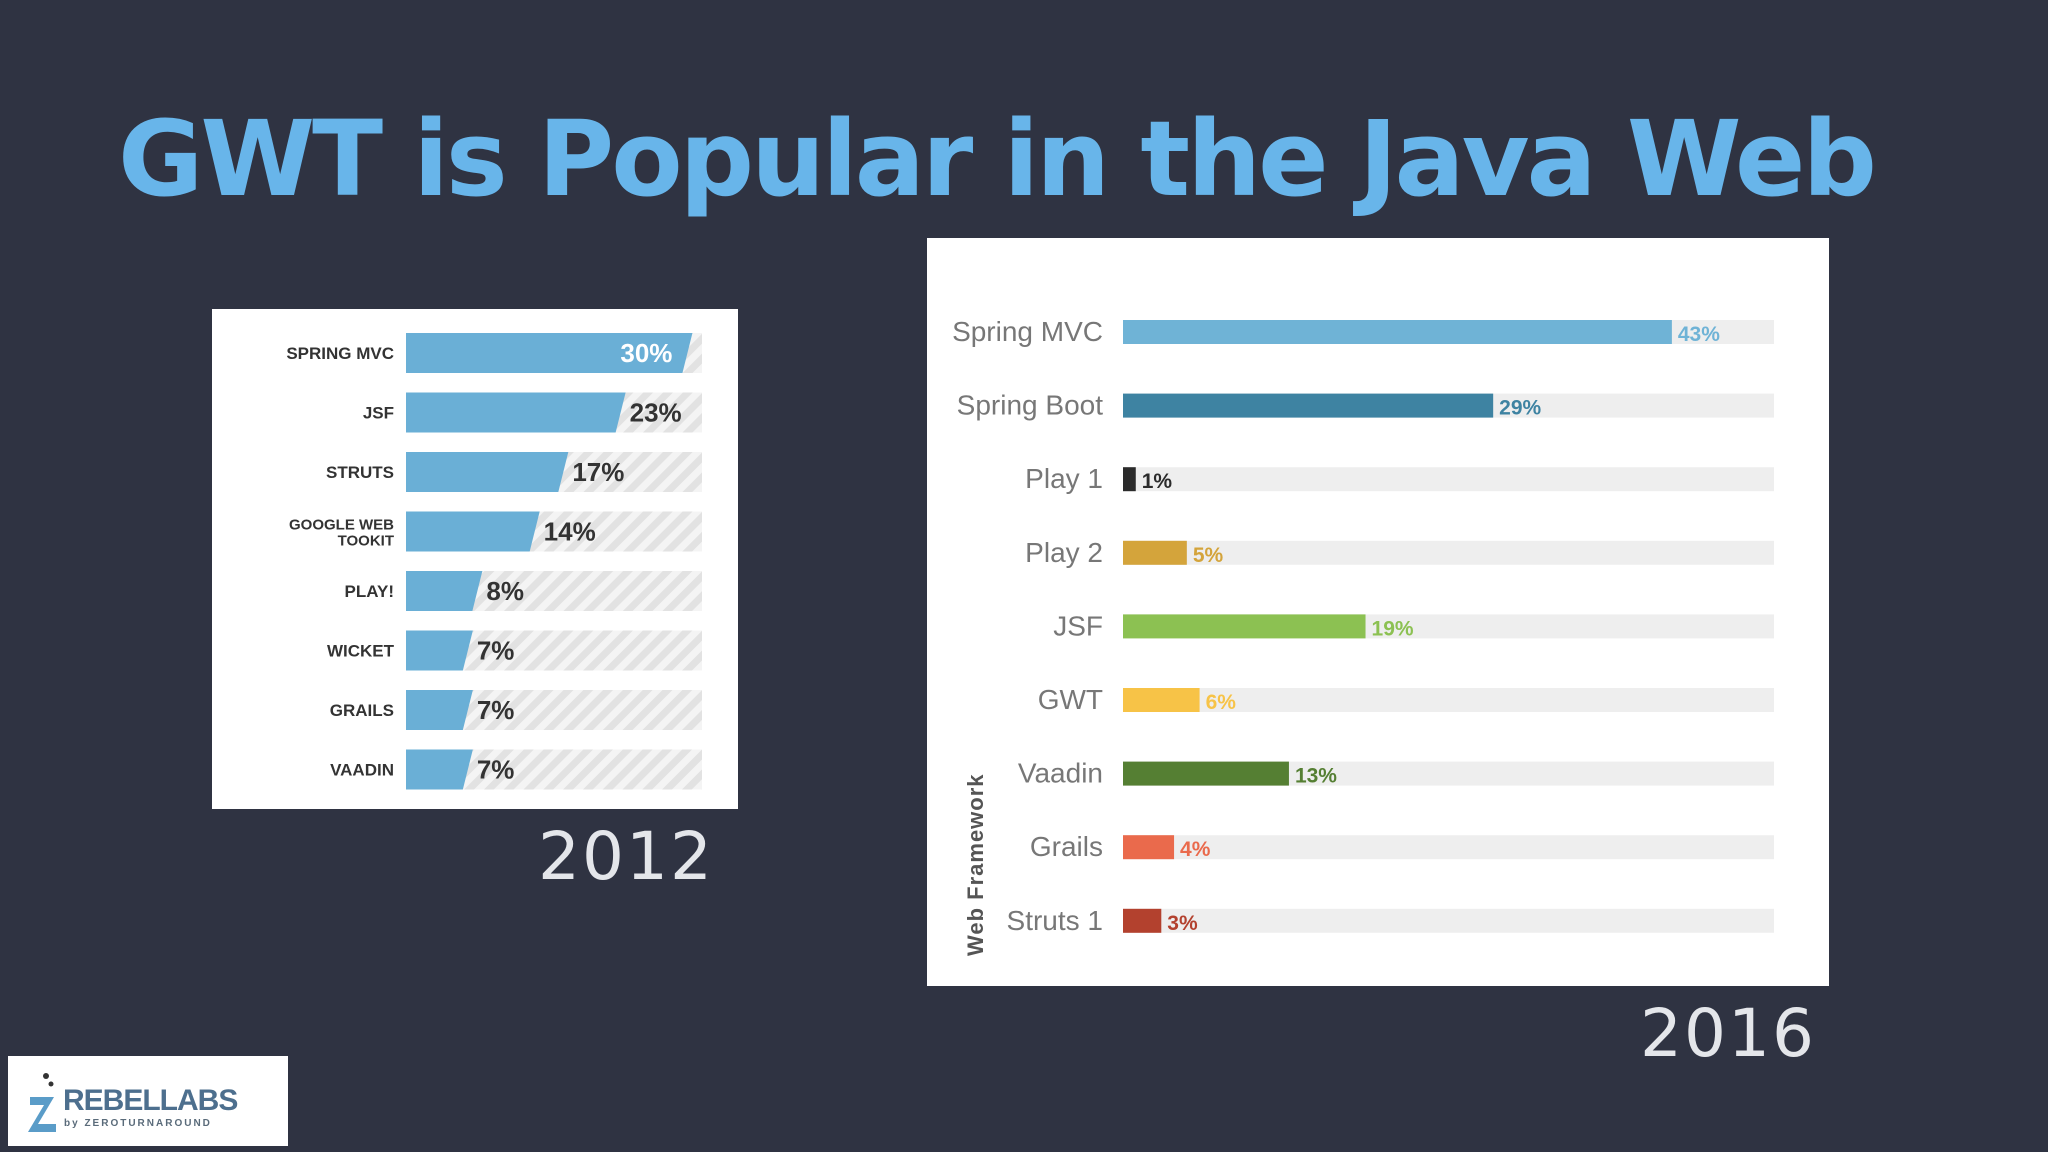 The height and width of the screenshot is (1152, 2048). Describe the element at coordinates (505, 591) in the screenshot. I see `value-label-2012: 8%` at that location.